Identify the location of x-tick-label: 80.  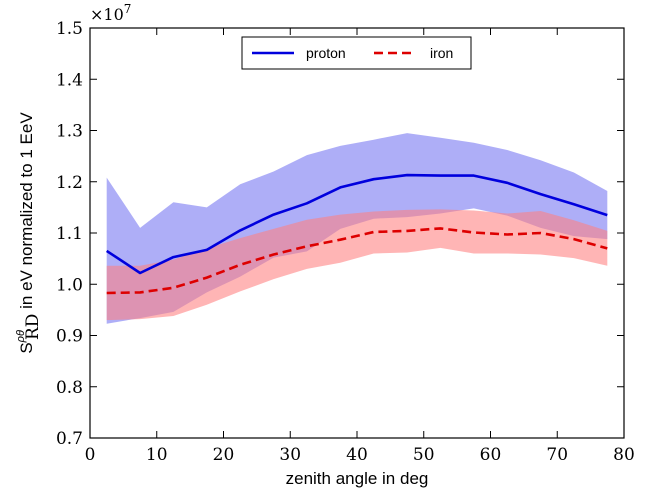
(624, 455).